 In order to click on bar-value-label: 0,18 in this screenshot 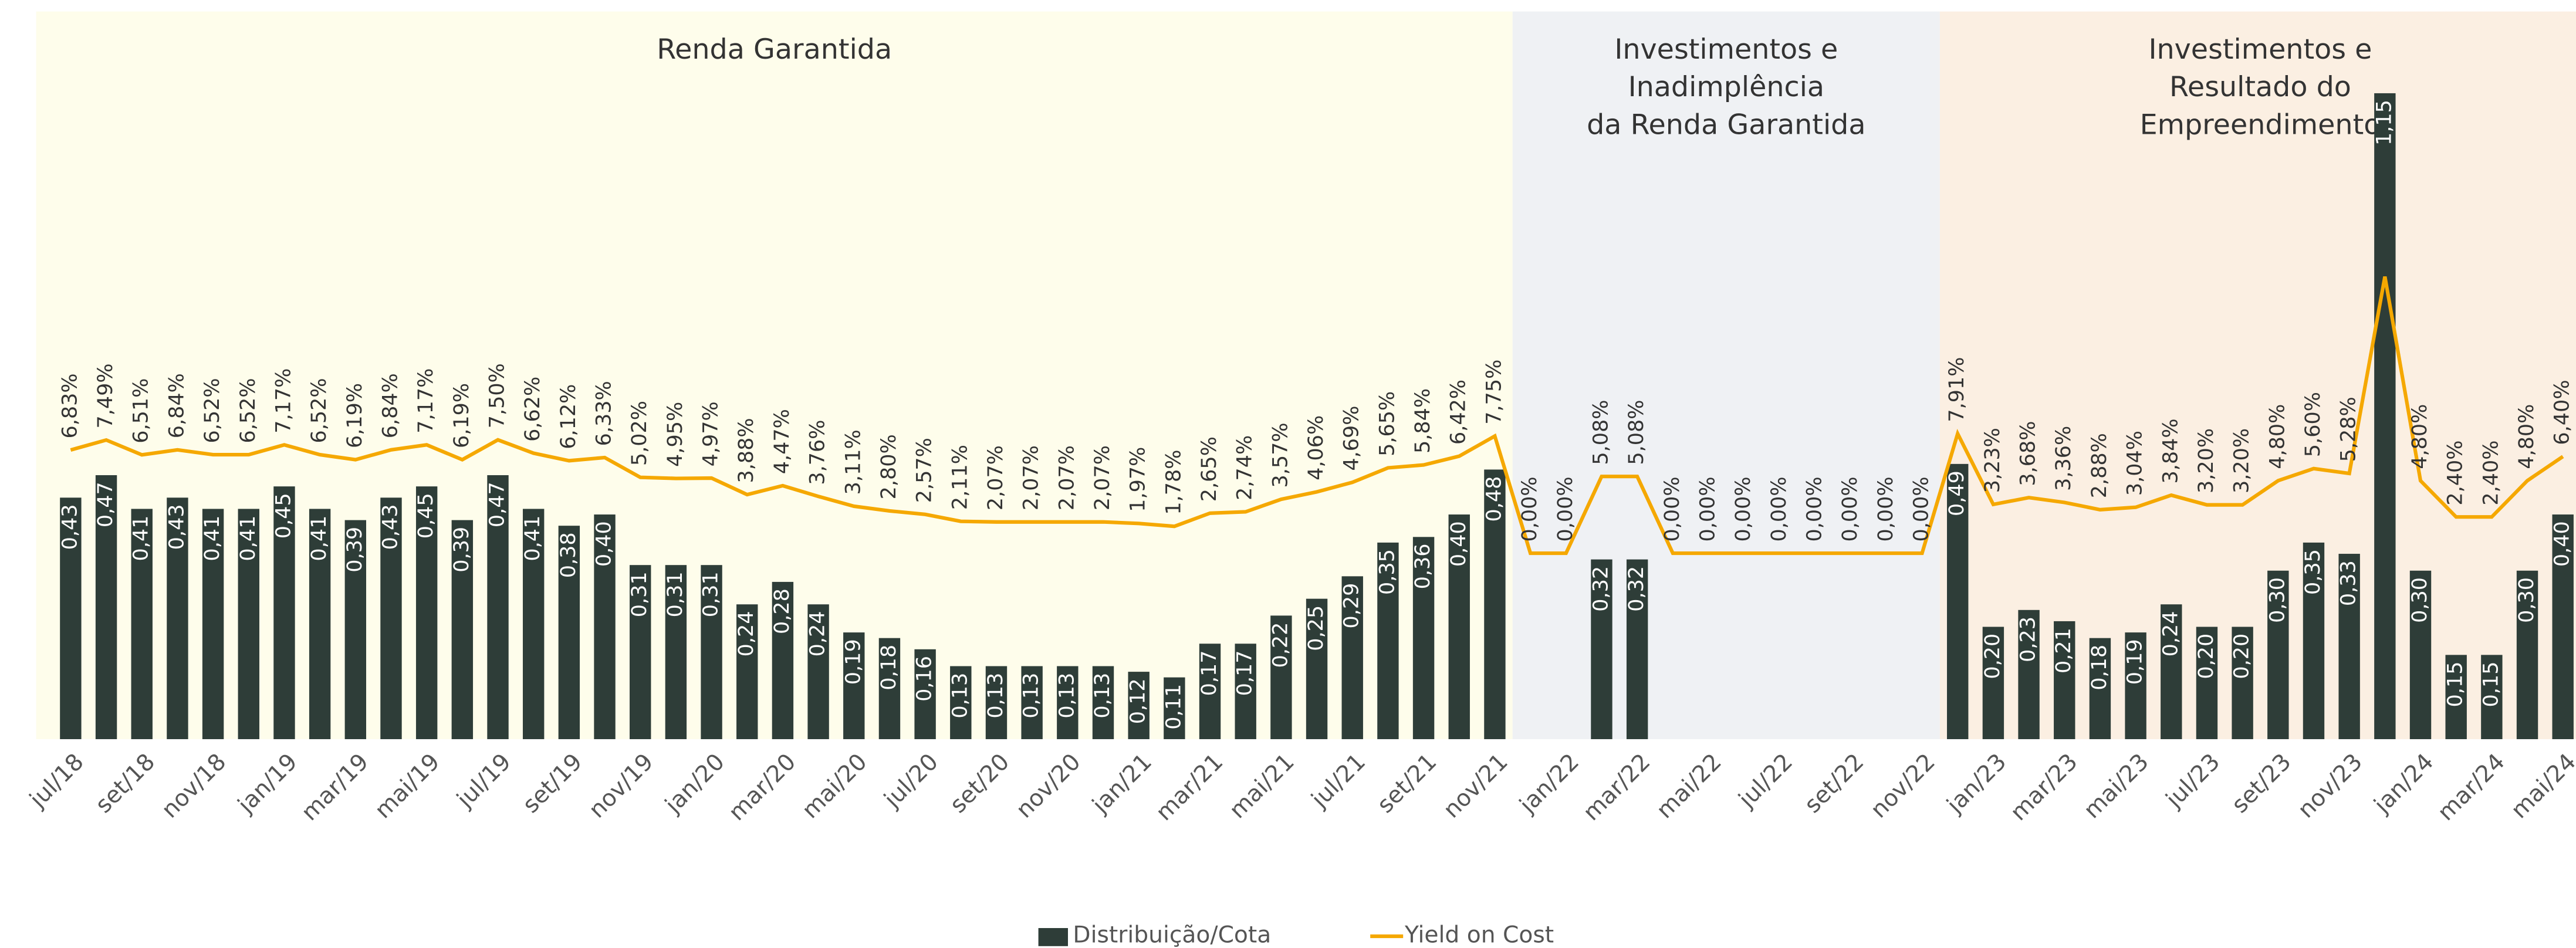, I will do `click(2099, 667)`.